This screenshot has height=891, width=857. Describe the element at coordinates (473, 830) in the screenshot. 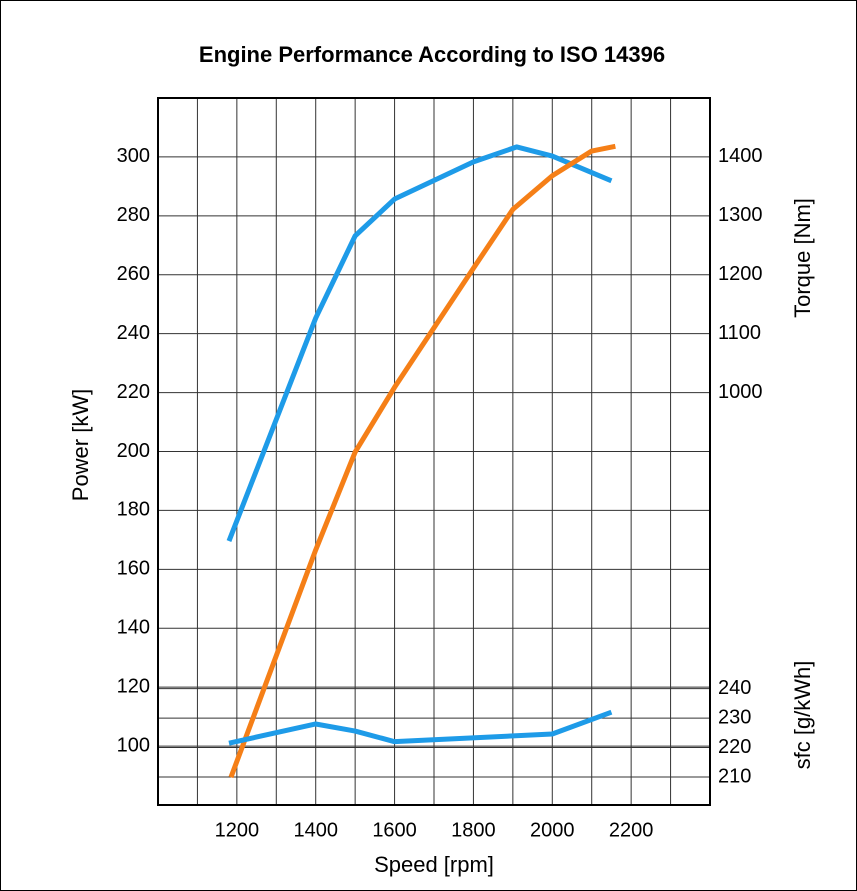

I see `x-tick-label: 1800` at that location.